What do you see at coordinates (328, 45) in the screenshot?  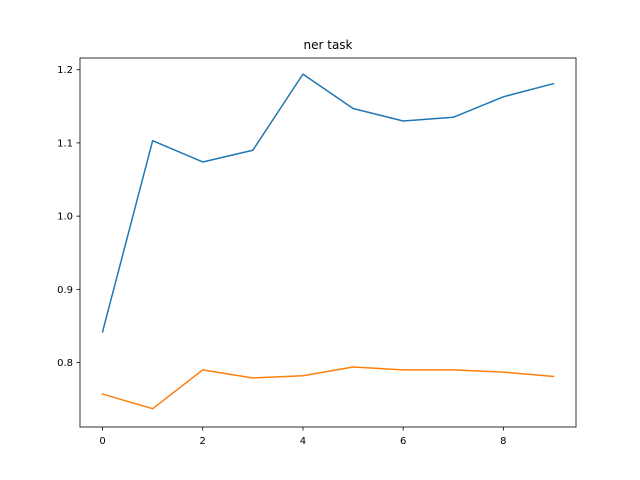 I see `chart-title: ner task` at bounding box center [328, 45].